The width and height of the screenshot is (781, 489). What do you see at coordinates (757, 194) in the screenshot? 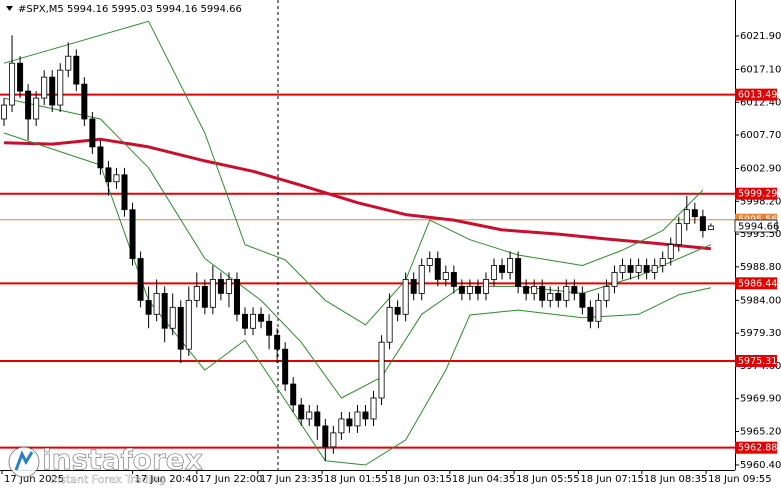
I see `level-label: 5999.29` at bounding box center [757, 194].